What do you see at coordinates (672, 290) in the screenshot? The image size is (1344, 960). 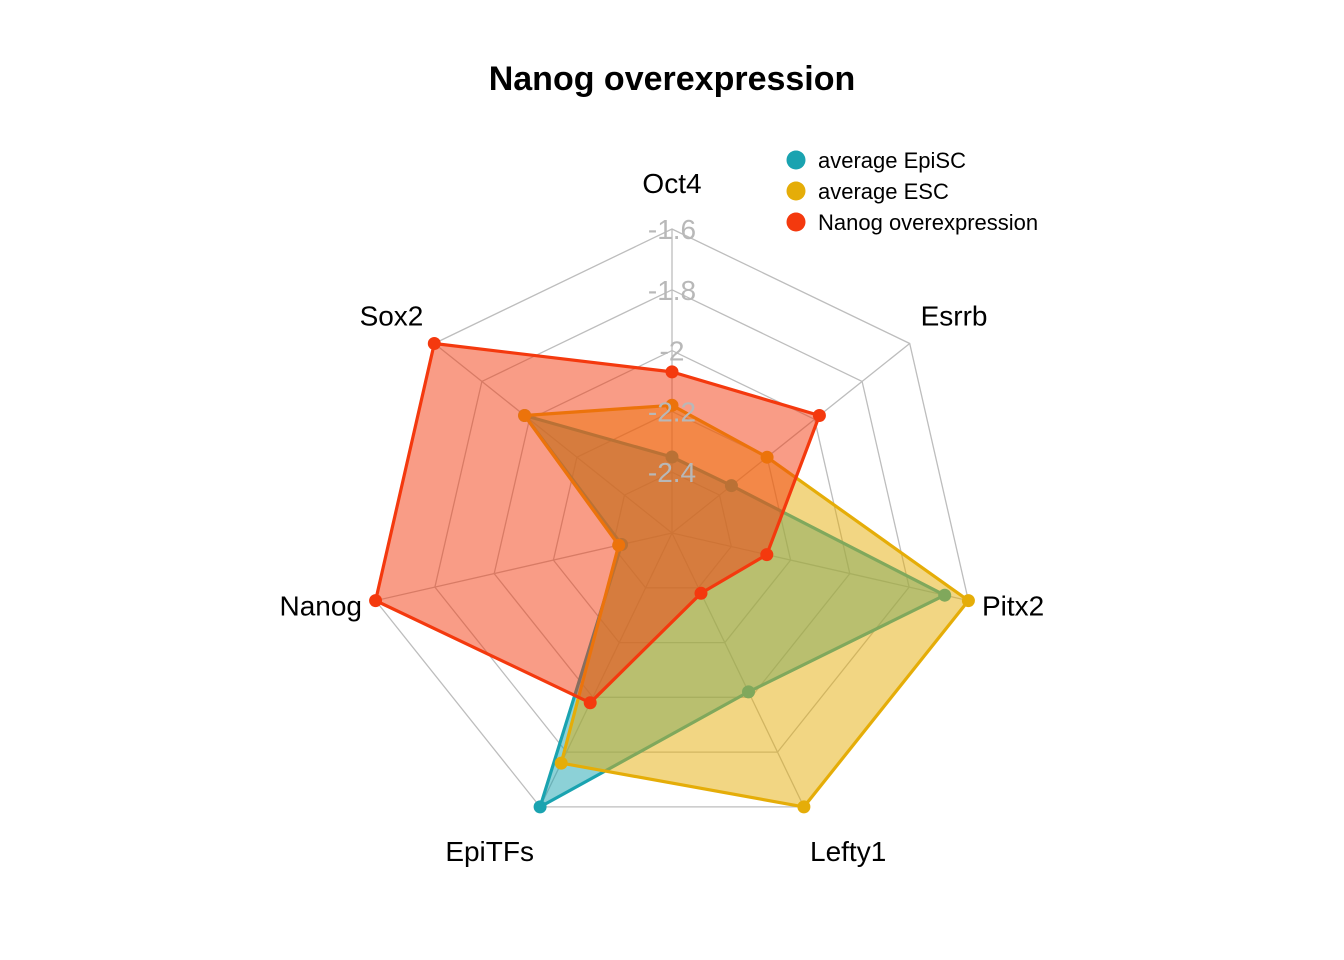 I see `tick-label: -1.8` at bounding box center [672, 290].